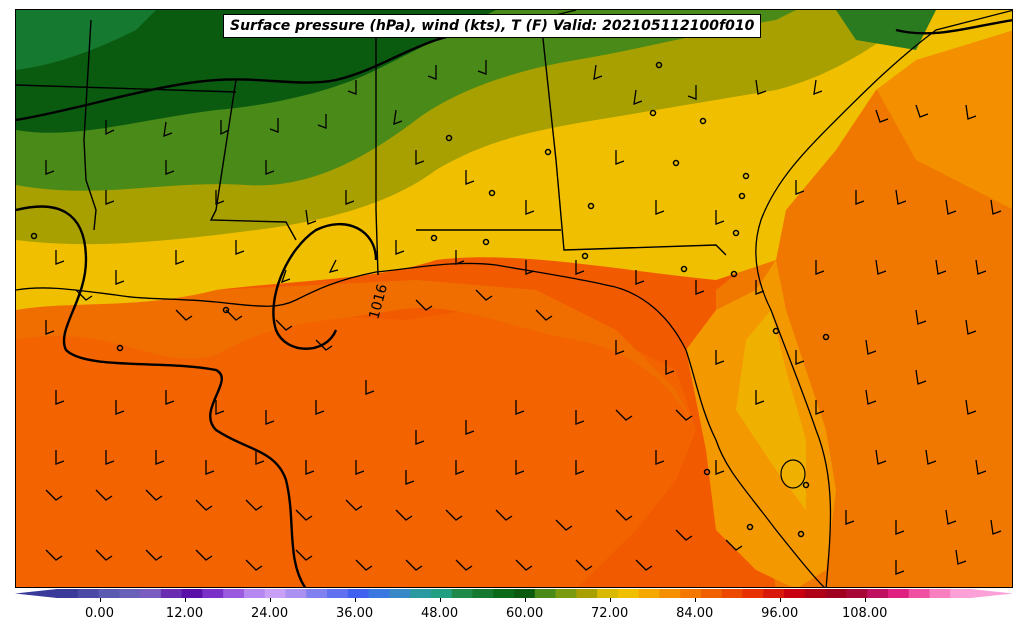  What do you see at coordinates (695, 613) in the screenshot?
I see `colorbar-tick-label: 84.00` at bounding box center [695, 613].